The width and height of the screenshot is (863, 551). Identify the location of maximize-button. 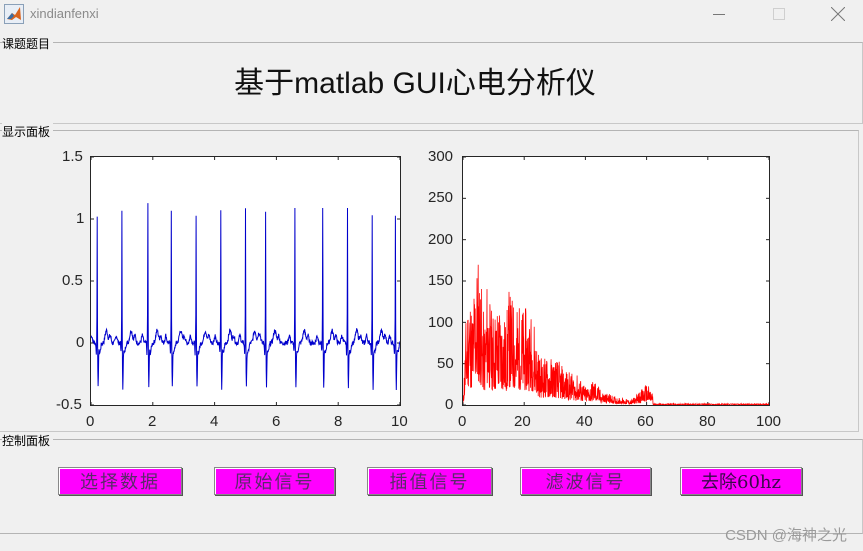
(779, 14).